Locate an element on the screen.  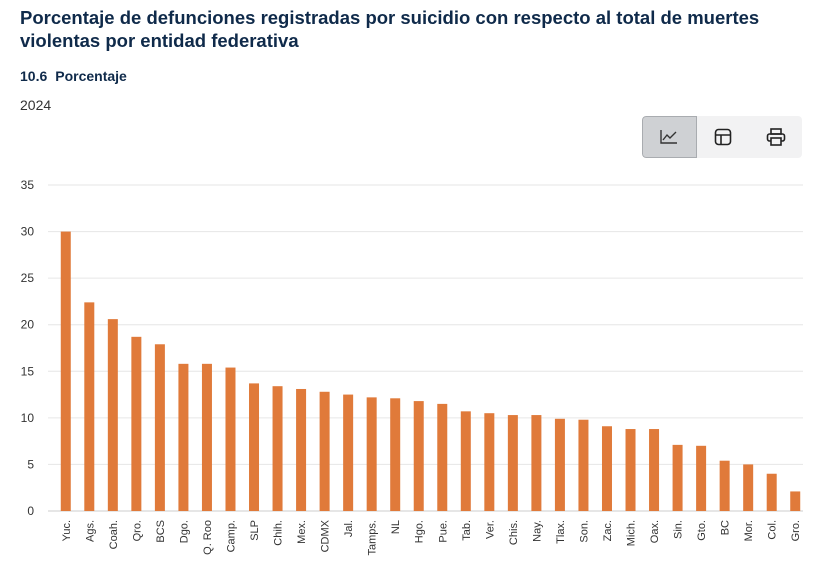
x-tick-label: Tab. is located at coordinates (467, 530).